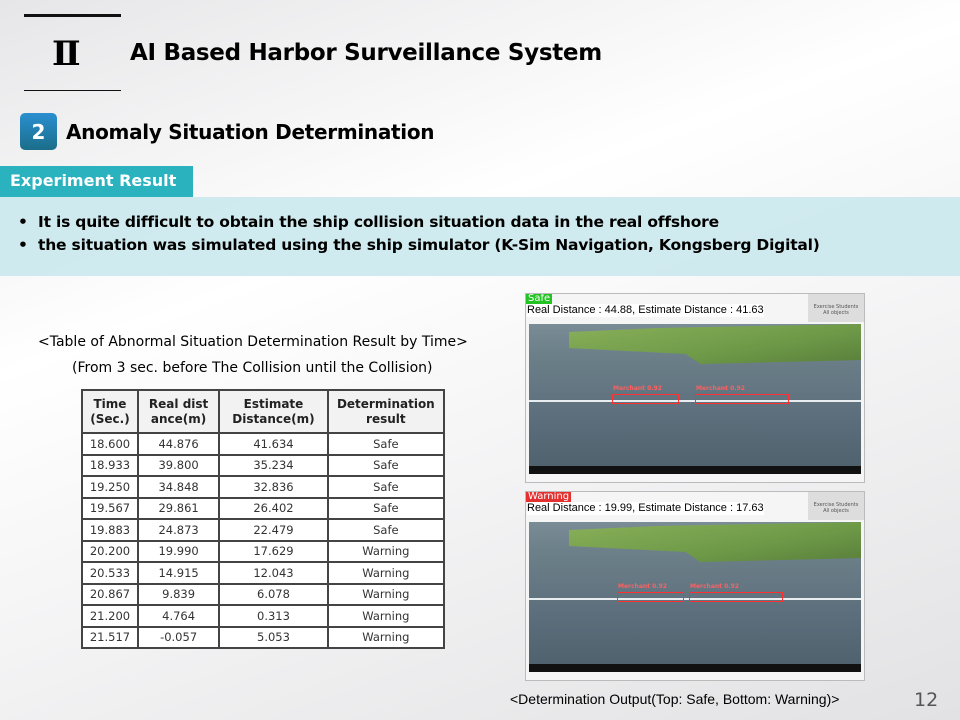 Image resolution: width=960 pixels, height=720 pixels. I want to click on table-row: 20.867 9.839 6.078 Warning, so click(263, 594).